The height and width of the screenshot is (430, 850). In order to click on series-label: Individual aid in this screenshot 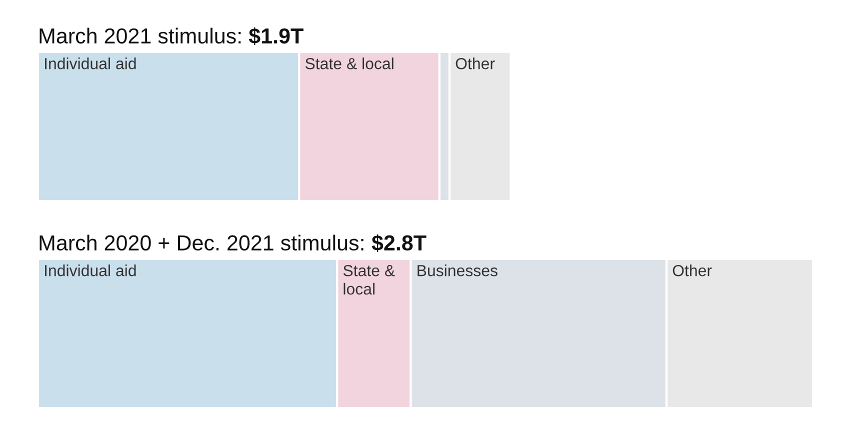, I will do `click(90, 270)`.